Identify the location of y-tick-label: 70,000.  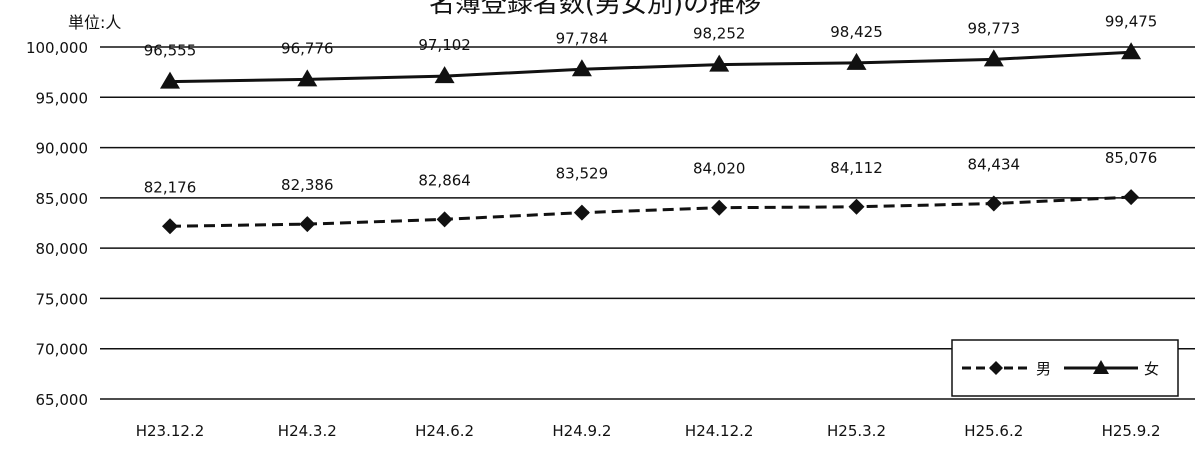
(62, 350).